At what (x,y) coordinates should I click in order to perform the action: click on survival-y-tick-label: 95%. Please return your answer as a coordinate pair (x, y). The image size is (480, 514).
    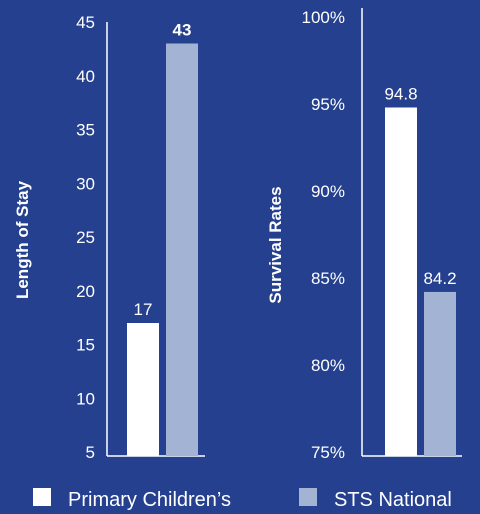
    Looking at the image, I should click on (328, 104).